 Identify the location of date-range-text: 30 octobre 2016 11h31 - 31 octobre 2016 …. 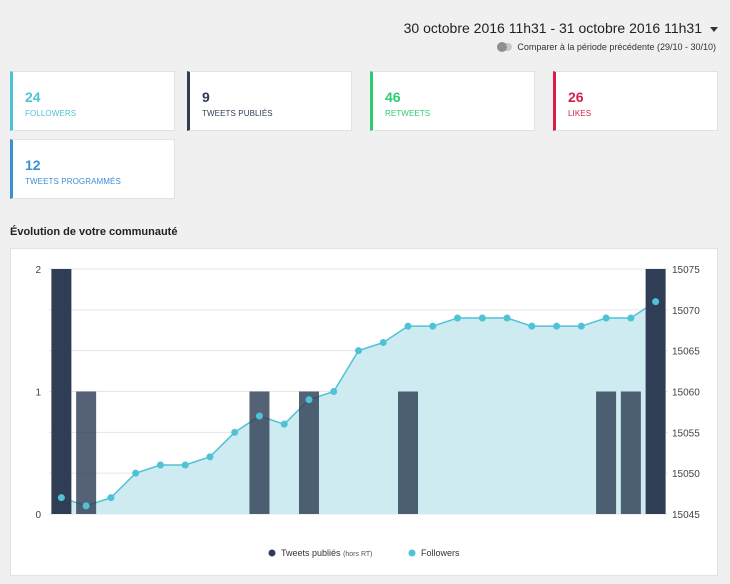
(552, 28).